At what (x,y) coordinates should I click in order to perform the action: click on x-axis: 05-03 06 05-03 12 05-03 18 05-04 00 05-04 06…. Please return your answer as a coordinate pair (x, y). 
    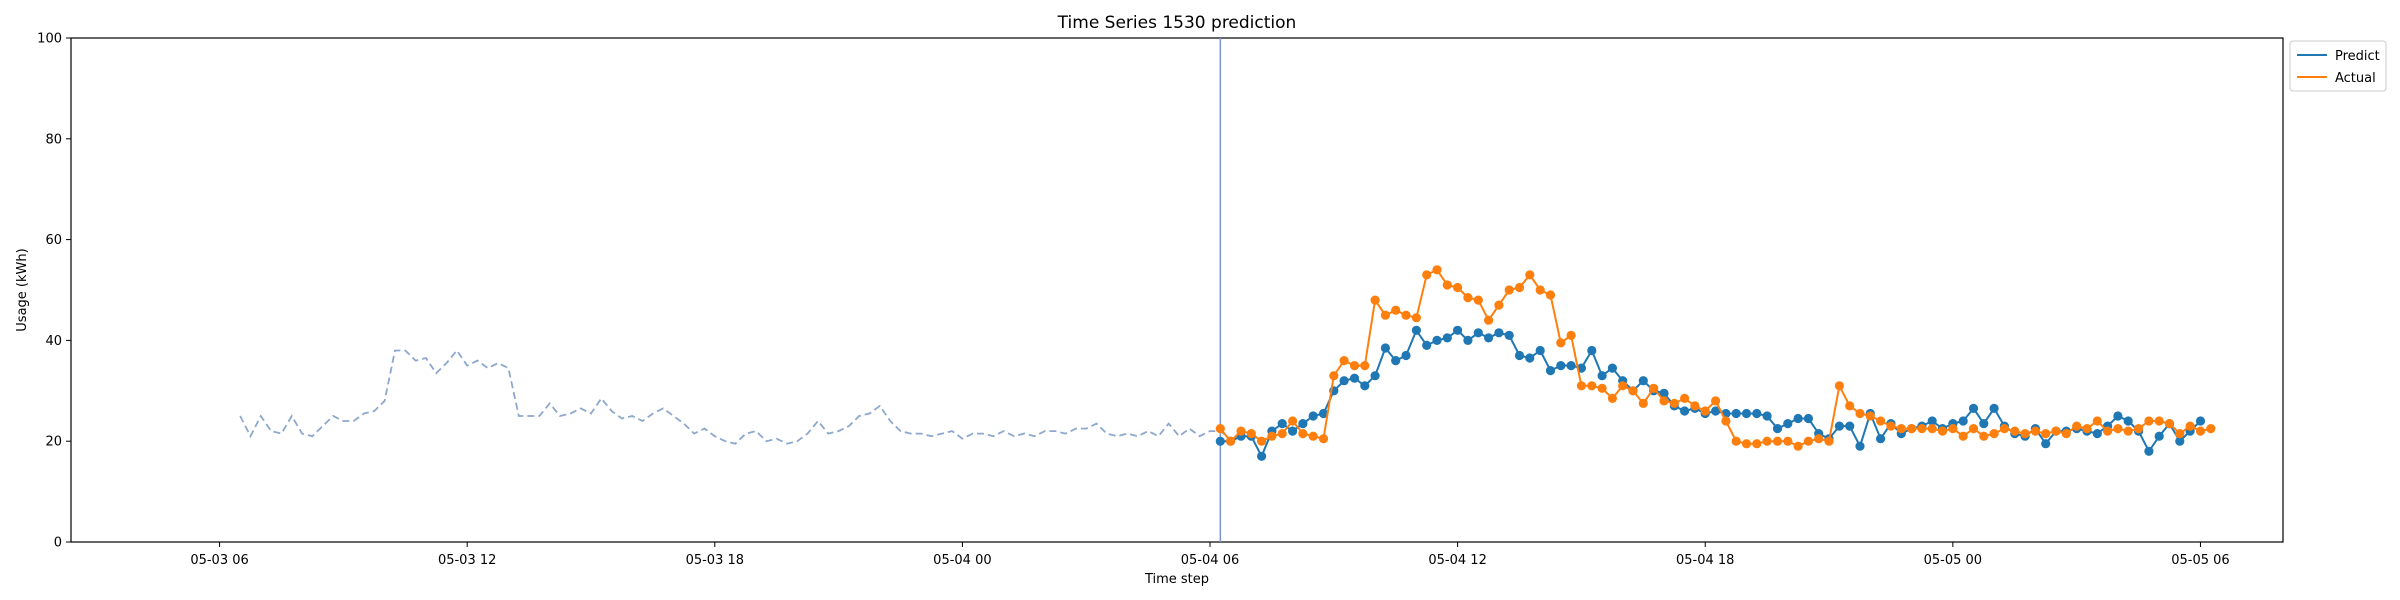
    Looking at the image, I should click on (1210, 555).